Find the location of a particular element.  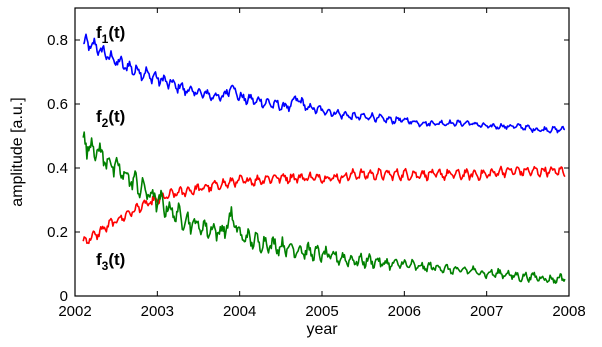

x-tick-label: 2005 is located at coordinates (321, 311).